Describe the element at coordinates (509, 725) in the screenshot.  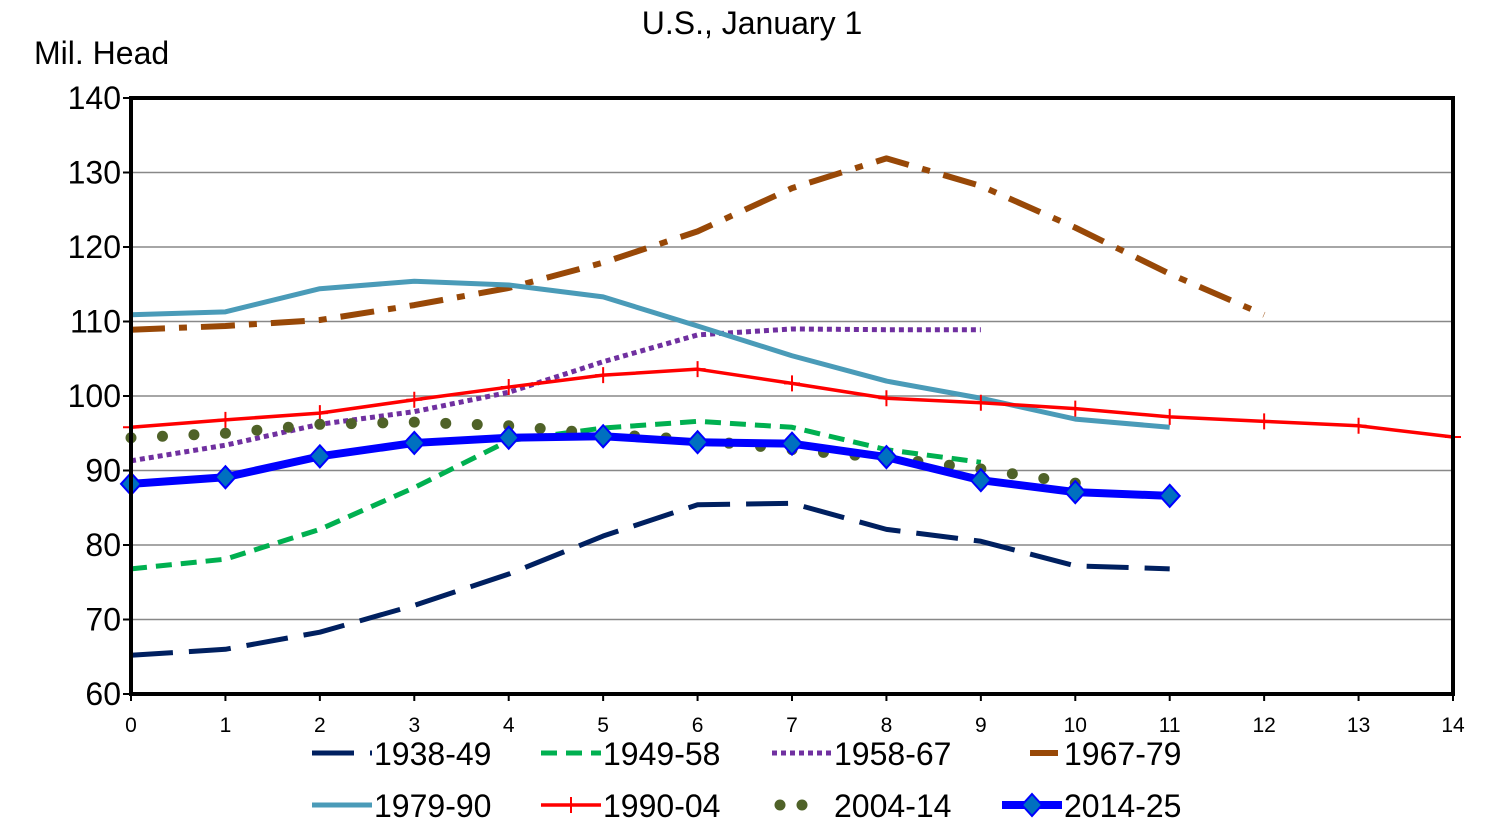
I see `x-tick-label: 4` at that location.